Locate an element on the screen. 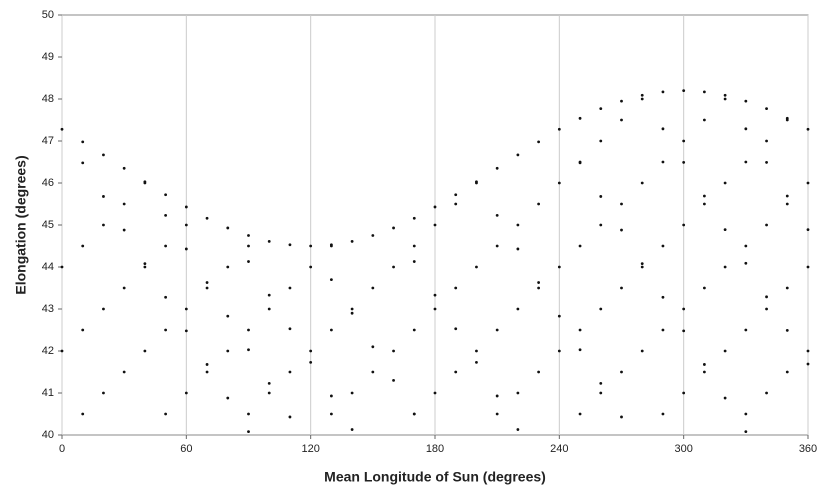  x-tick-label: 300 is located at coordinates (683, 449).